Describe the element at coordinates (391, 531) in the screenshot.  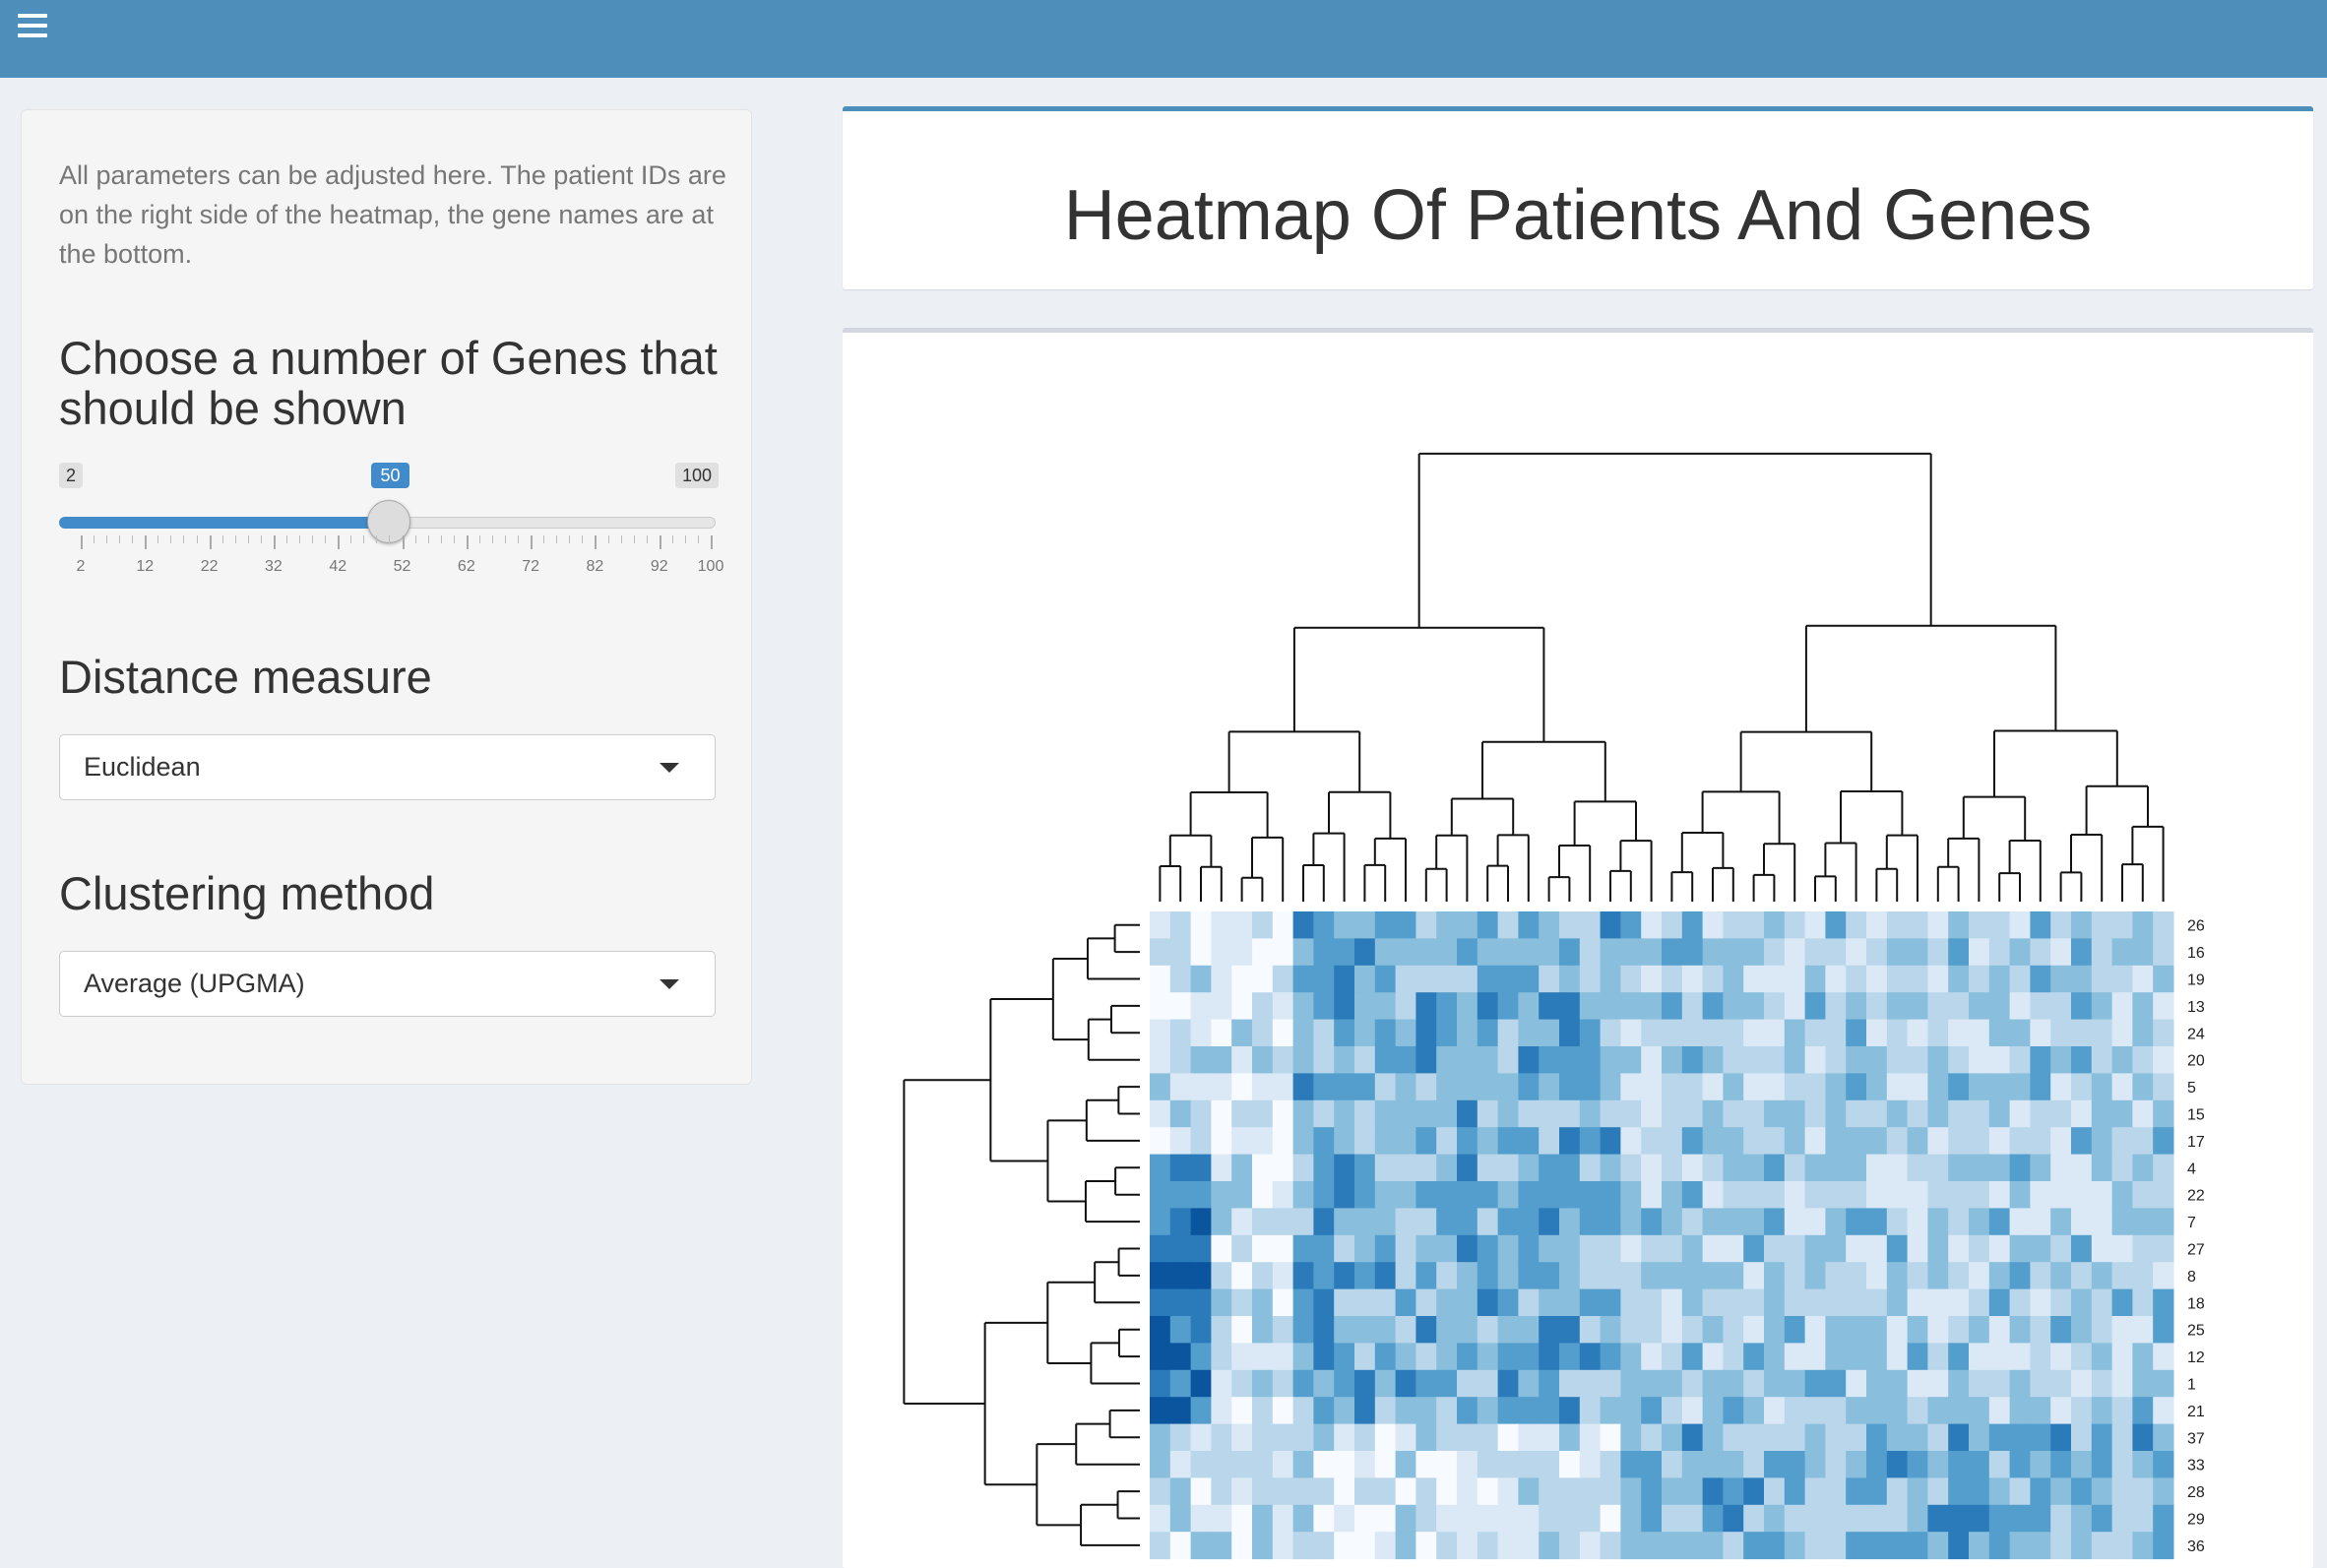
I see `genes-slider: 2 50 100 2 12 22 32 42 52 62 72 82 92 100` at that location.